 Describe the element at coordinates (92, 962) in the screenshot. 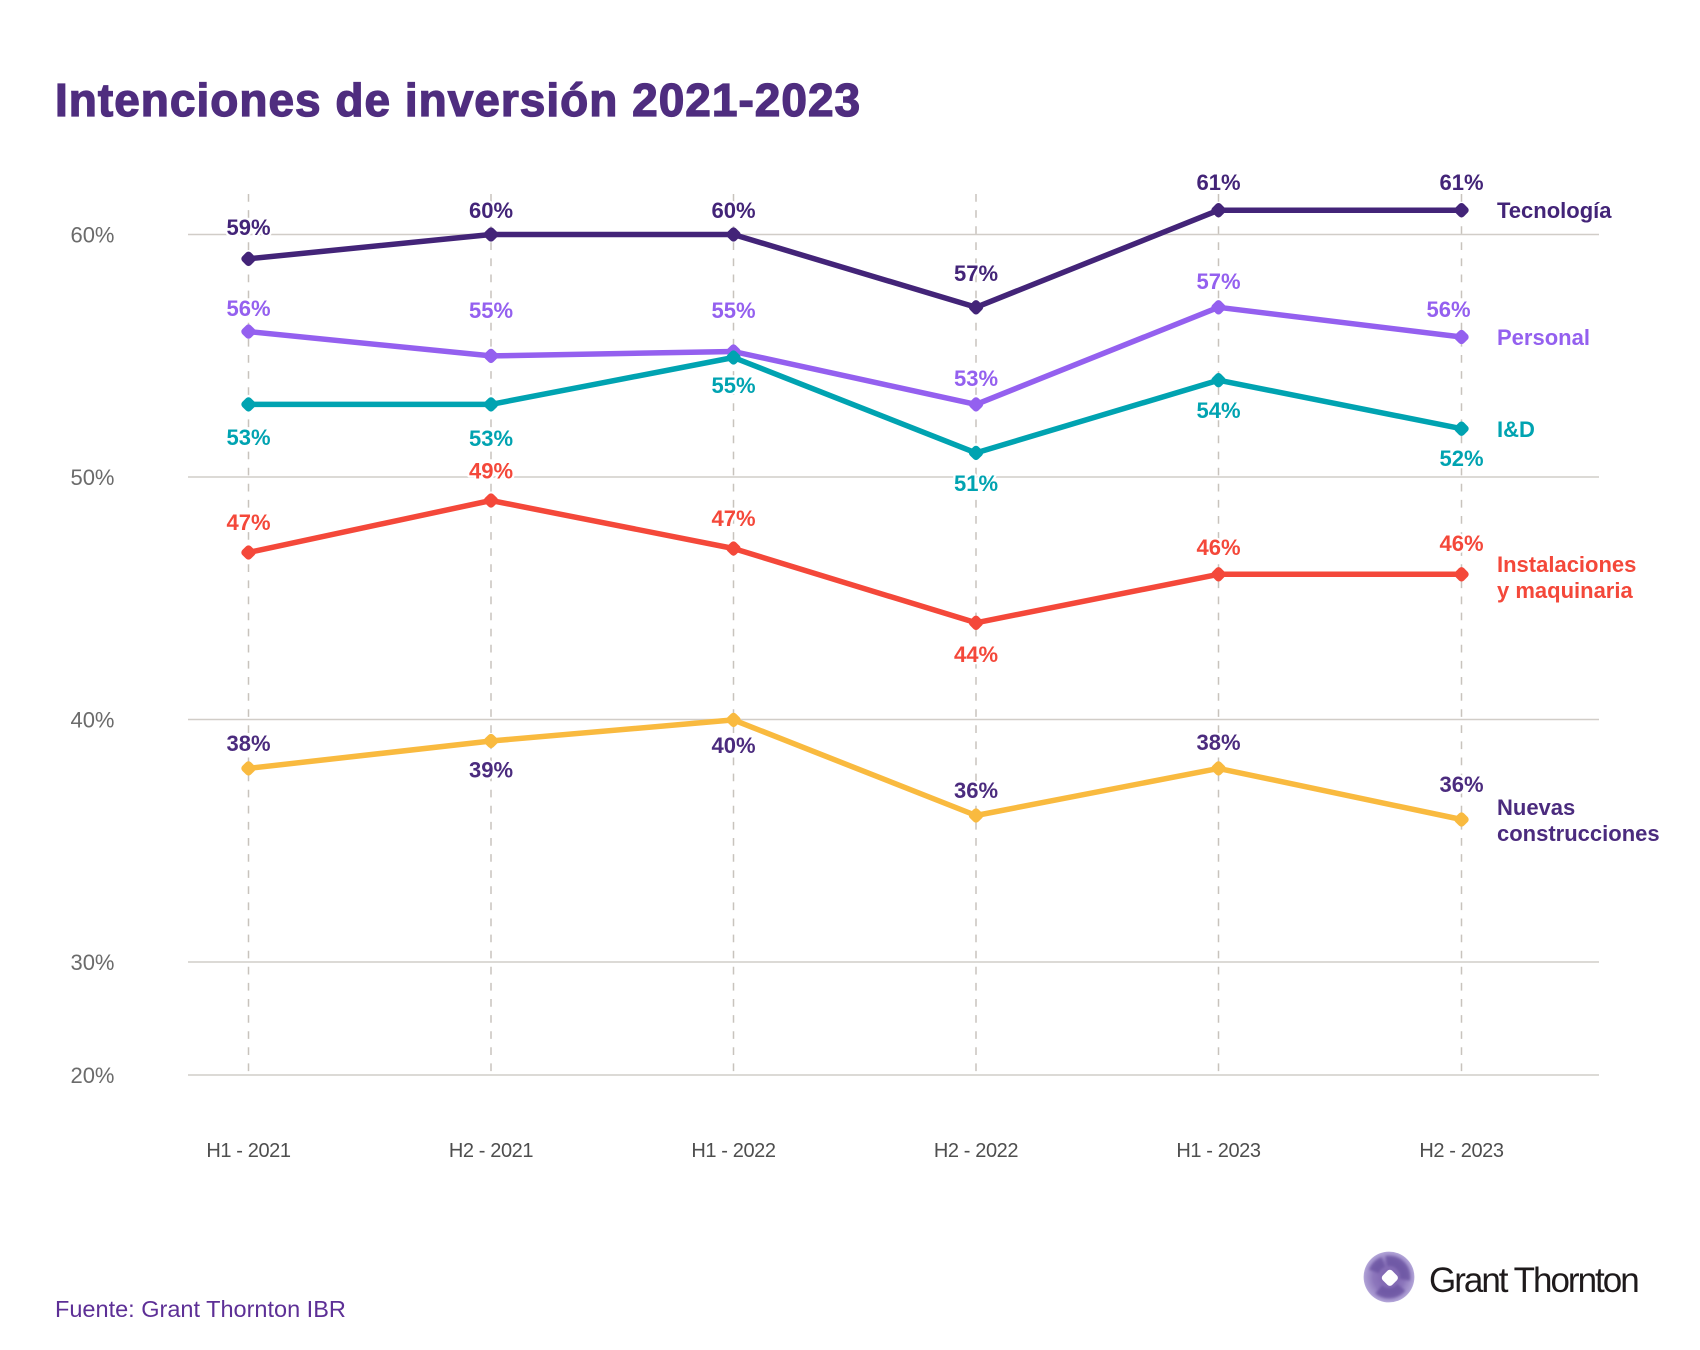

I see `svg-text: 30%` at that location.